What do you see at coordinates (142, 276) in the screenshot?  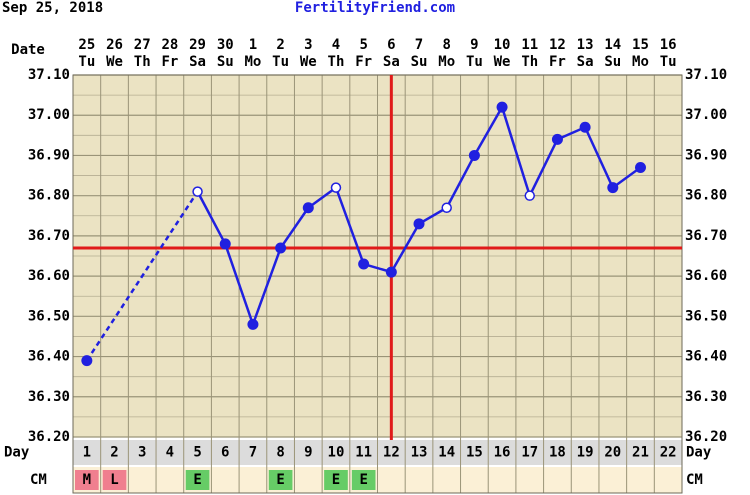 I see `gap-line` at bounding box center [142, 276].